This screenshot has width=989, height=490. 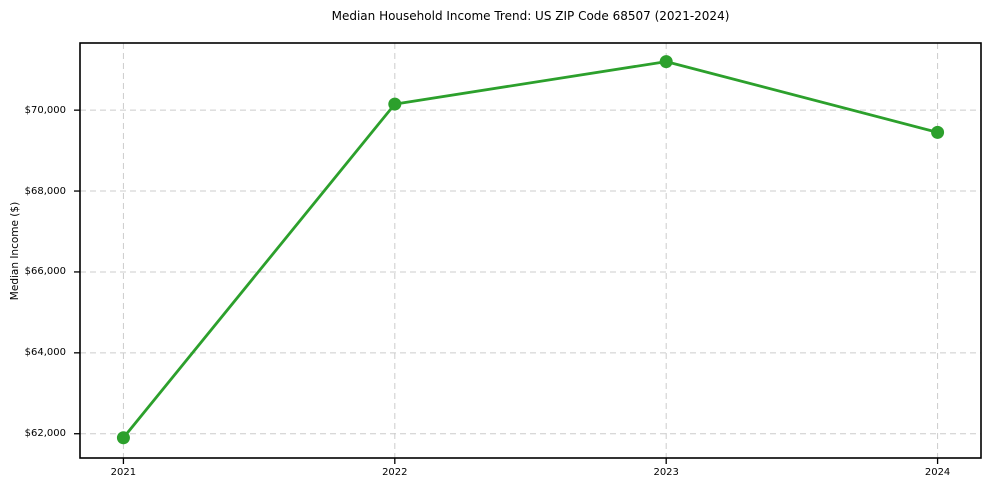 What do you see at coordinates (666, 472) in the screenshot?
I see `x-tick-label: 2023` at bounding box center [666, 472].